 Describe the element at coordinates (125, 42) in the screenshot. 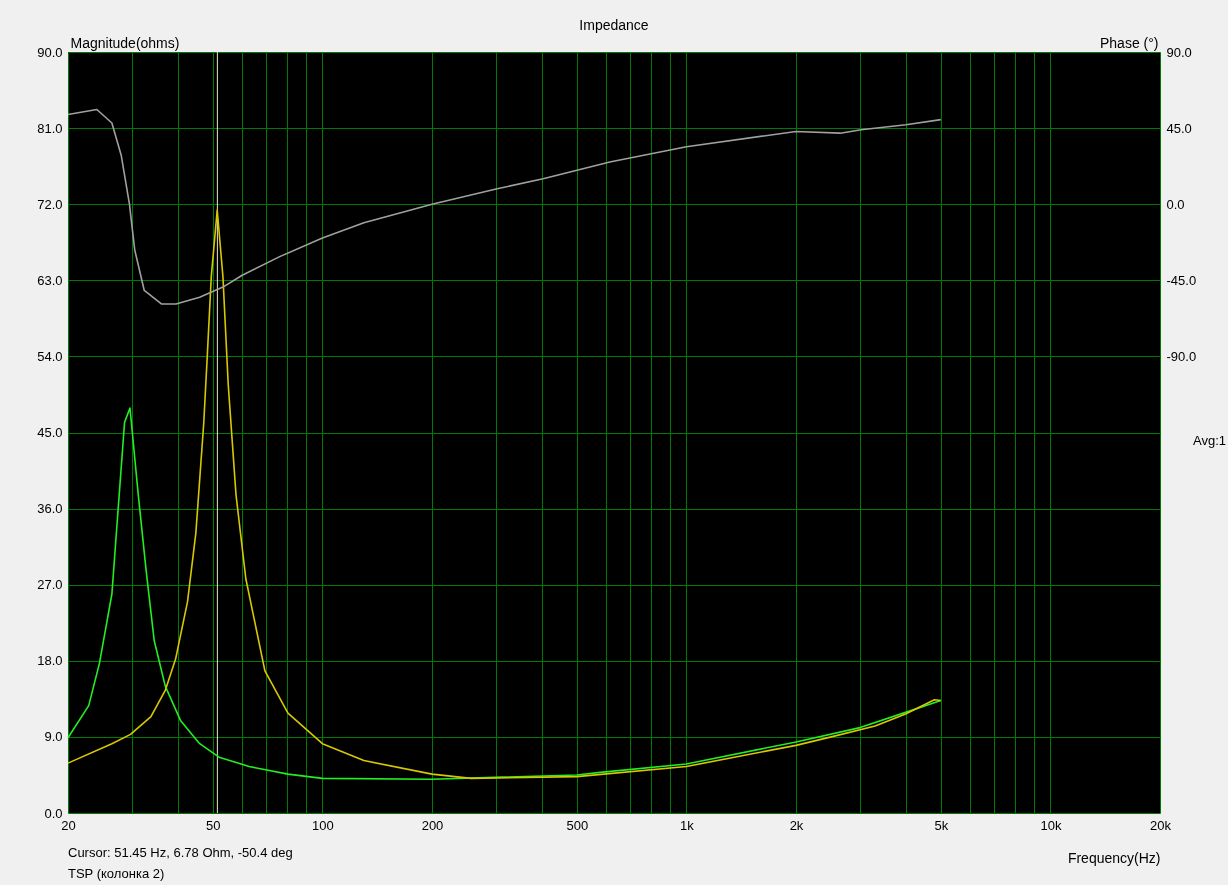

I see `y-axis-title: Magnitude(ohms)` at that location.